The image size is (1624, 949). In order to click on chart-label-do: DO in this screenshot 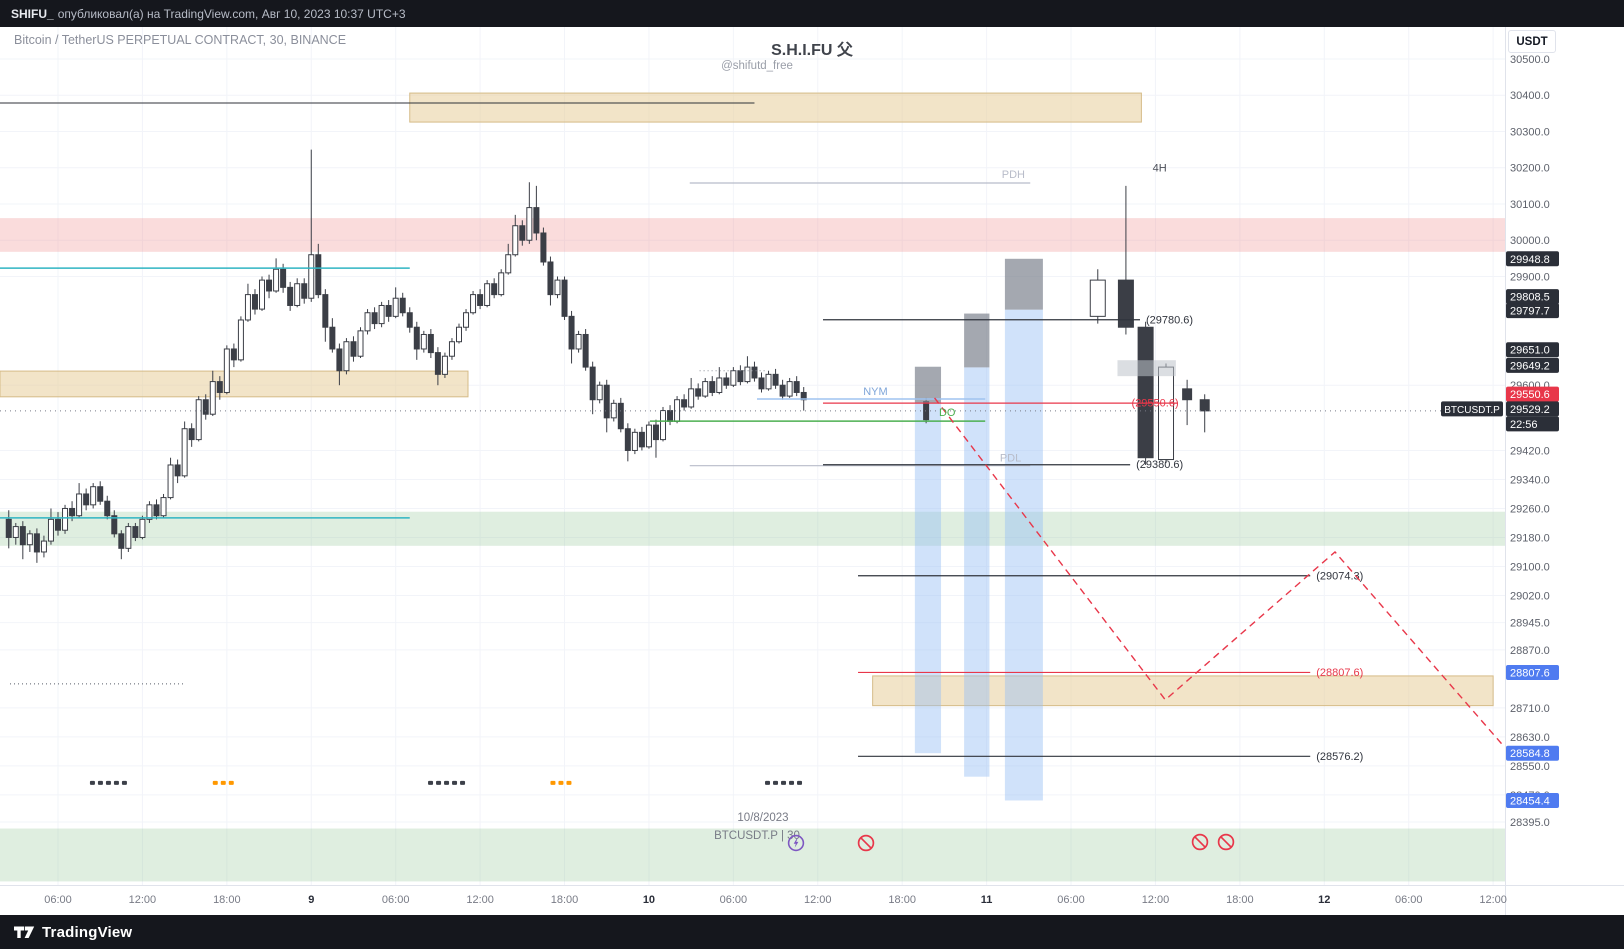, I will do `click(947, 413)`.